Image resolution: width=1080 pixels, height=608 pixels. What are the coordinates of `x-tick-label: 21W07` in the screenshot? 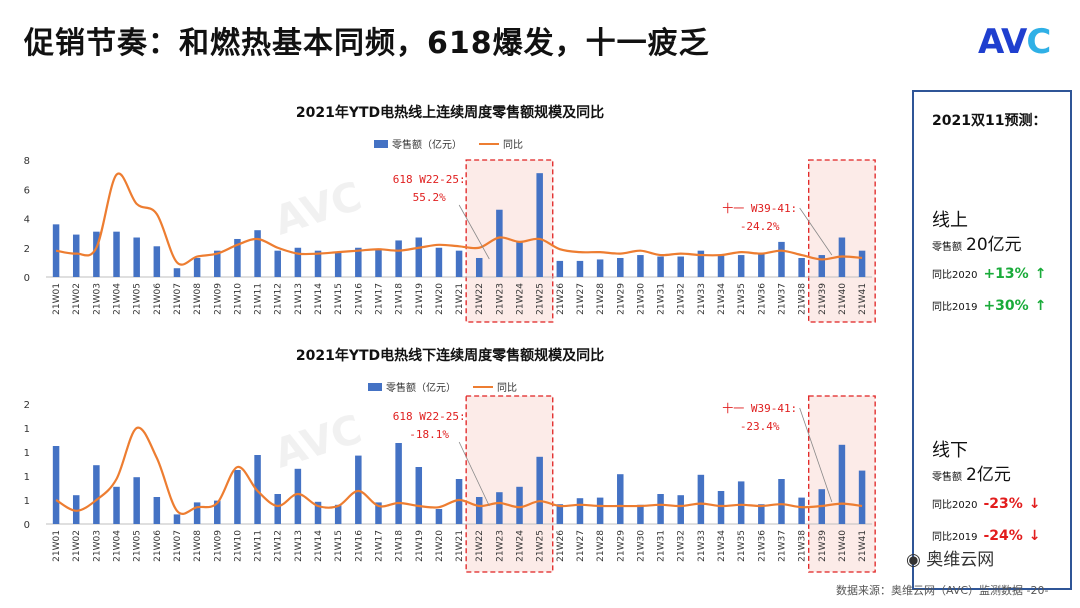 It's located at (178, 299).